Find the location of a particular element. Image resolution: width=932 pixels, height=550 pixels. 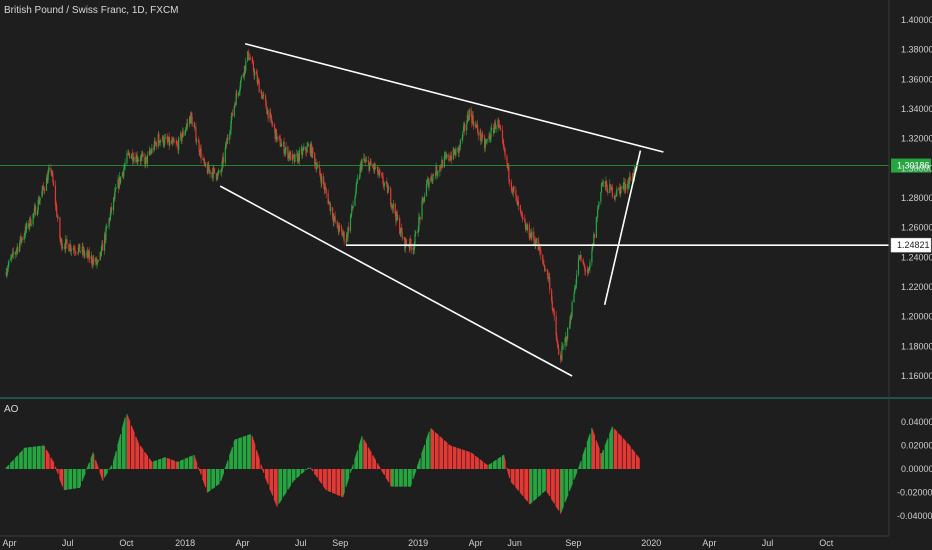

price-tick-label: 1.38000 is located at coordinates (916, 50).